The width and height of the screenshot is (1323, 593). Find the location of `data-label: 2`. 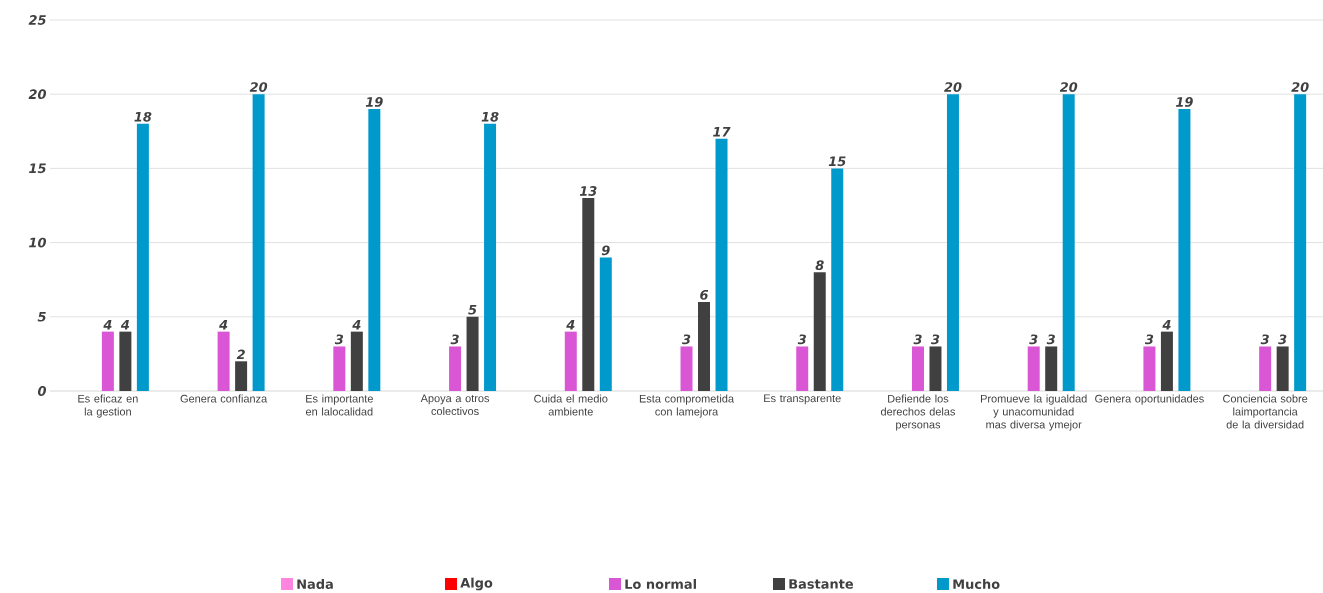

data-label: 2 is located at coordinates (240, 354).